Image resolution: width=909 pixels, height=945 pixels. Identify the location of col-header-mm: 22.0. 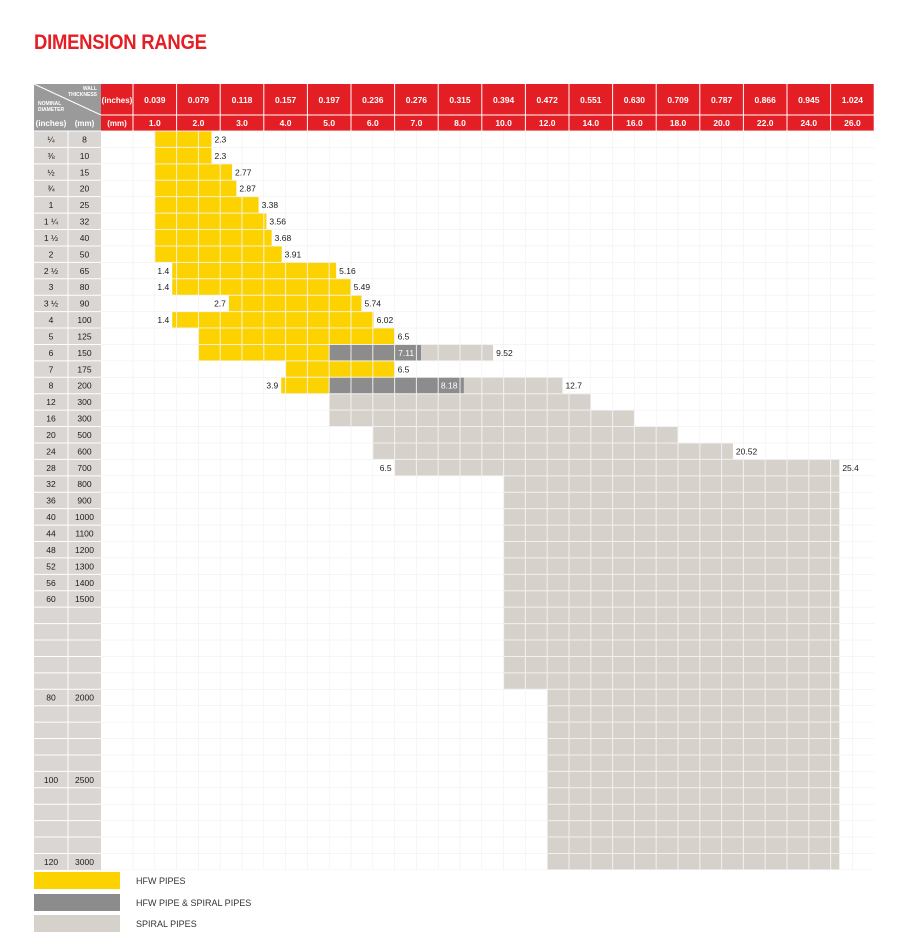
(765, 123).